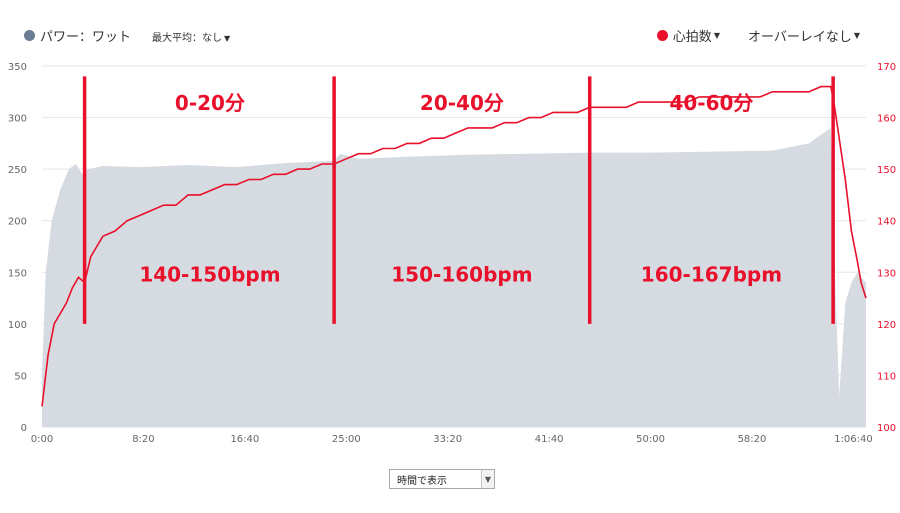 Image resolution: width=900 pixels, height=513 pixels. I want to click on right-axis-tick-label: 100, so click(886, 428).